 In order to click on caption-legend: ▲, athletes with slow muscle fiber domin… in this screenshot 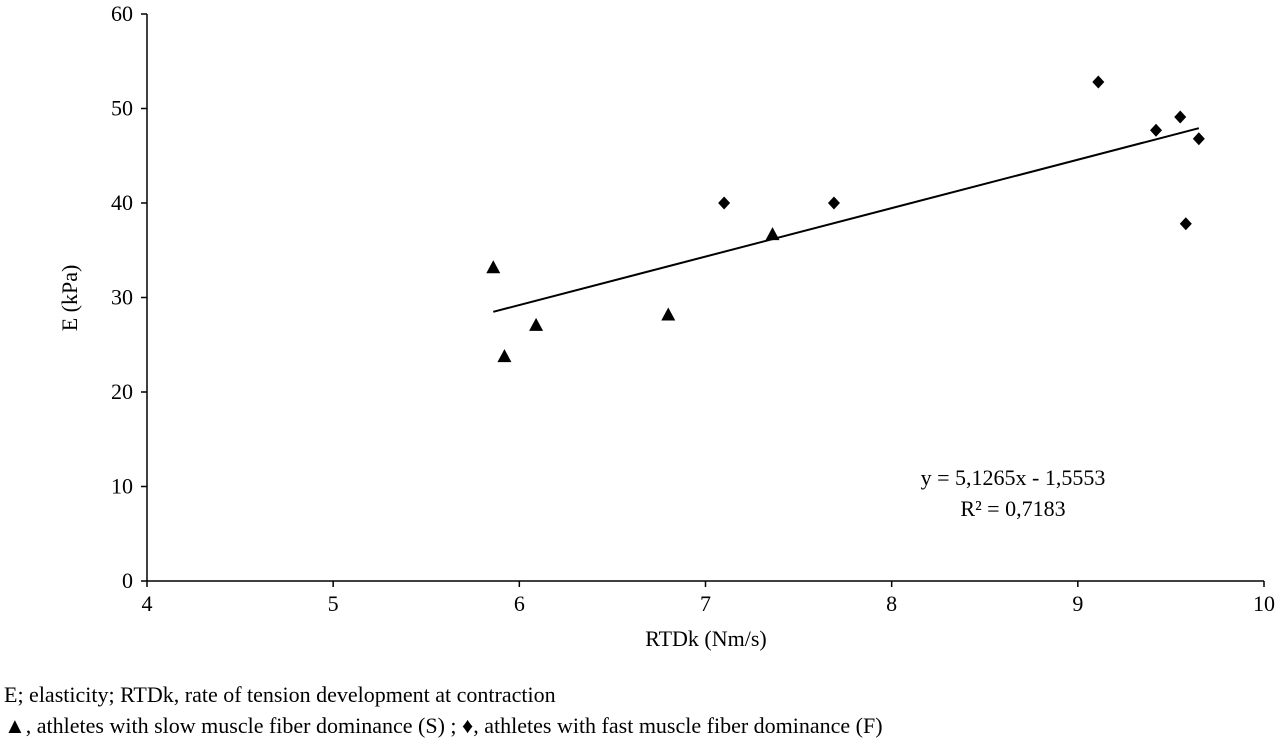, I will do `click(443, 726)`.